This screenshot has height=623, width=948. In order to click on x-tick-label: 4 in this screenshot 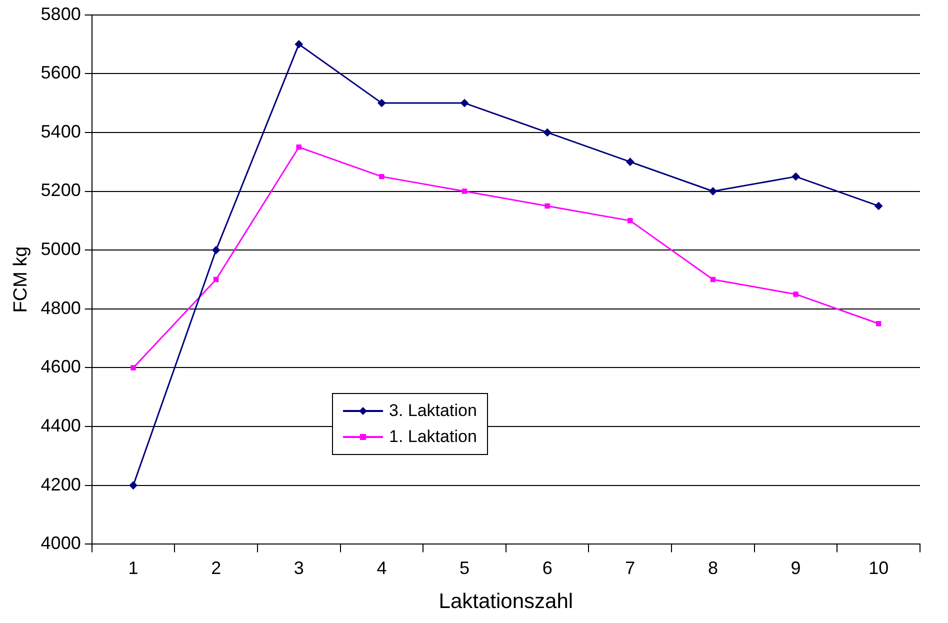, I will do `click(381, 568)`.